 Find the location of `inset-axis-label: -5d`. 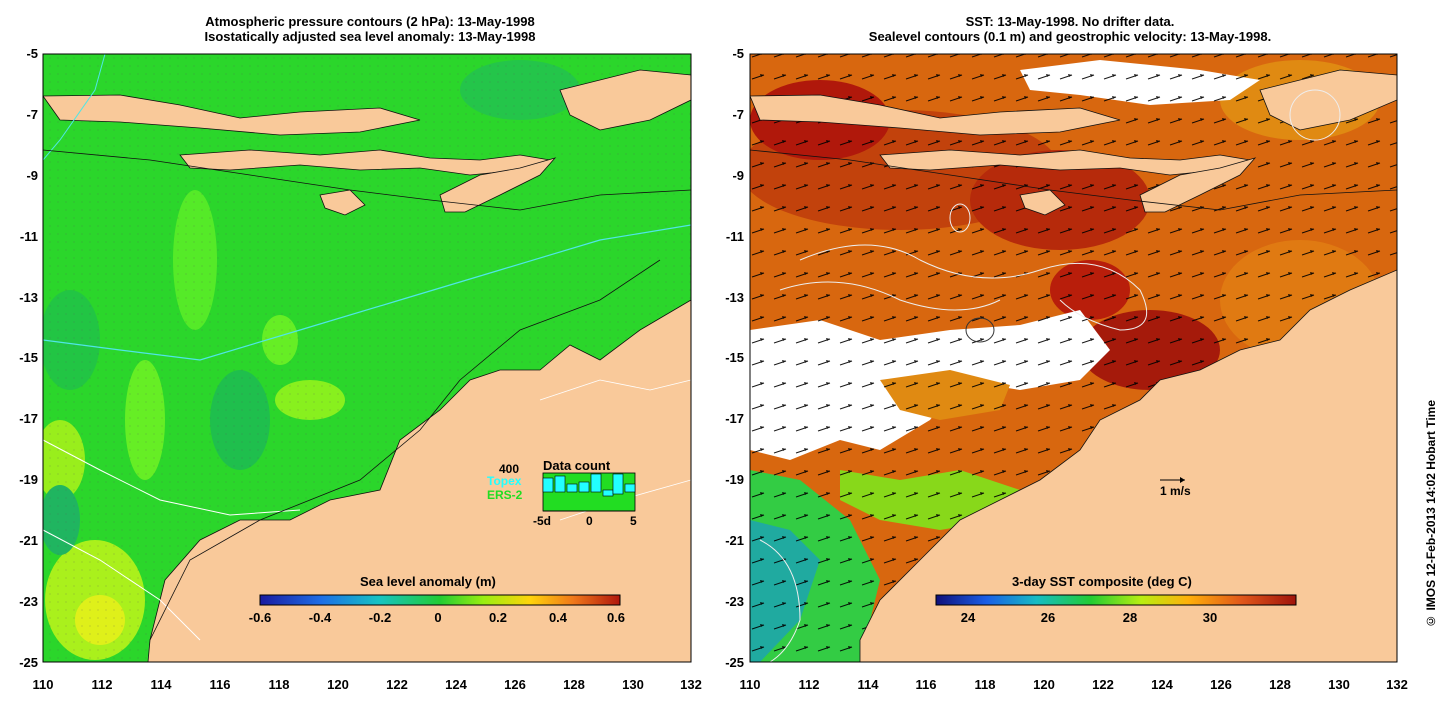

inset-axis-label: -5d is located at coordinates (542, 521).